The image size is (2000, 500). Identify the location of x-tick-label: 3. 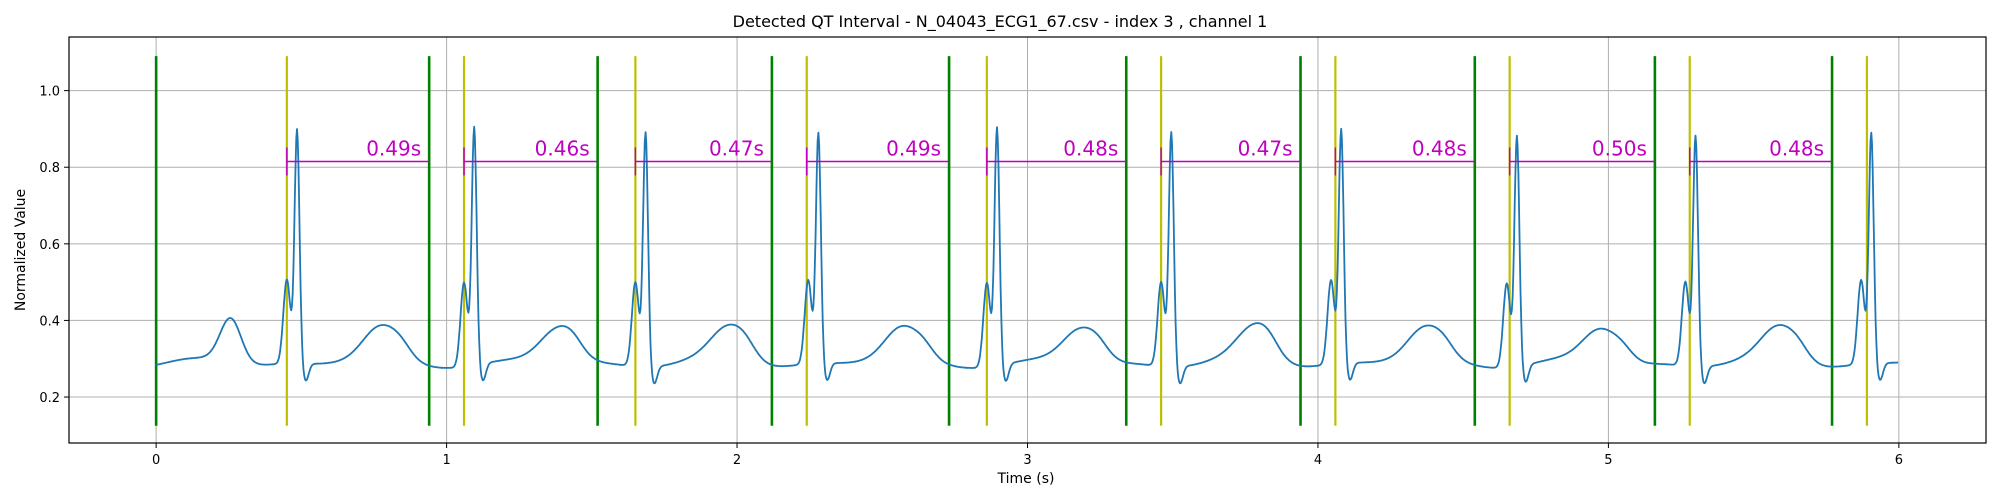
(1027, 460).